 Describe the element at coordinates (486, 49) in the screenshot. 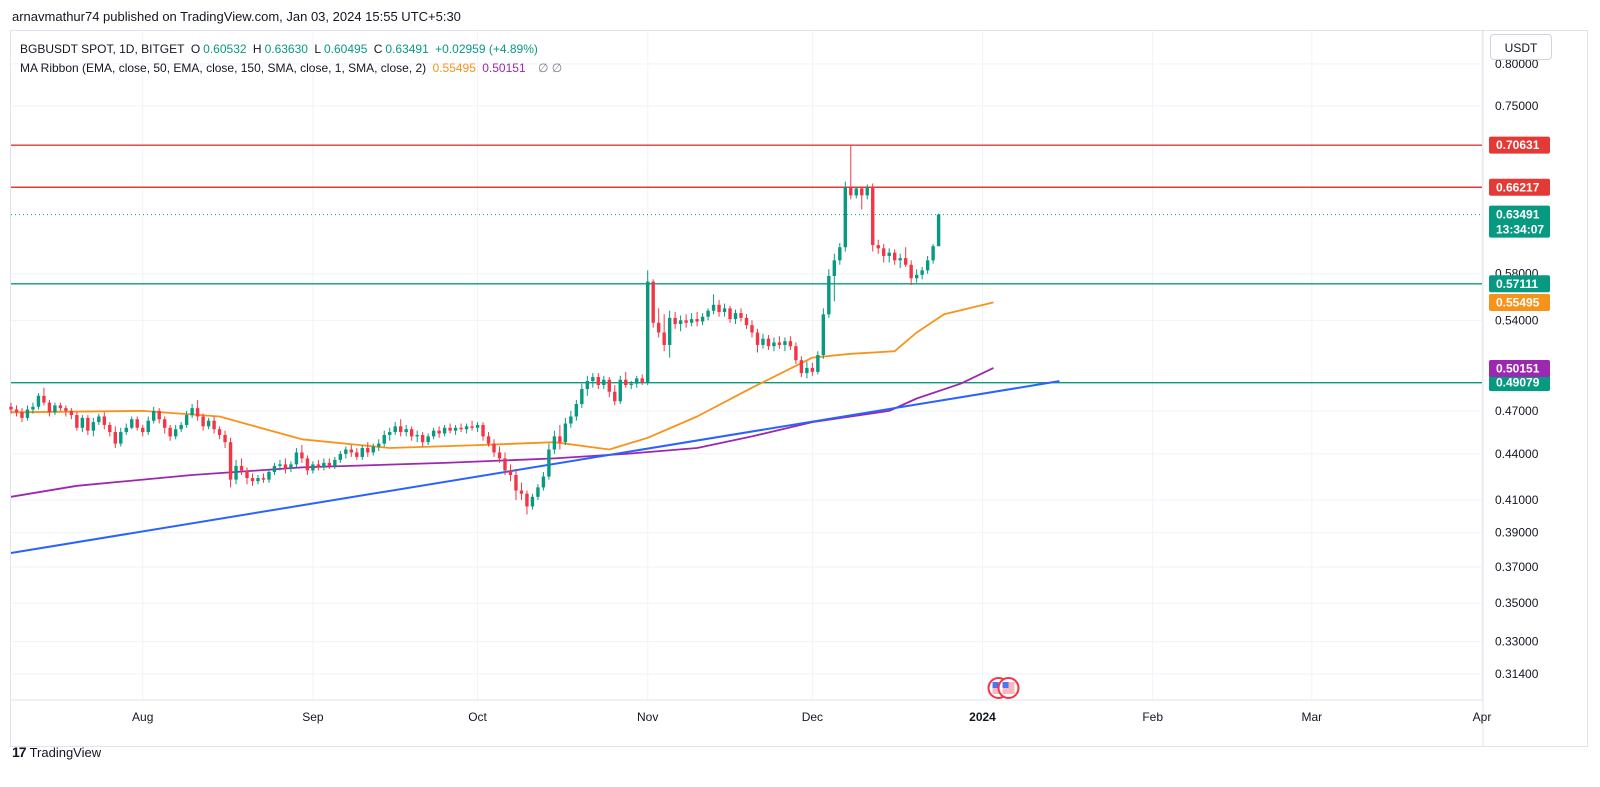

I see `change-value: +0.02959 (+4.89%)` at that location.